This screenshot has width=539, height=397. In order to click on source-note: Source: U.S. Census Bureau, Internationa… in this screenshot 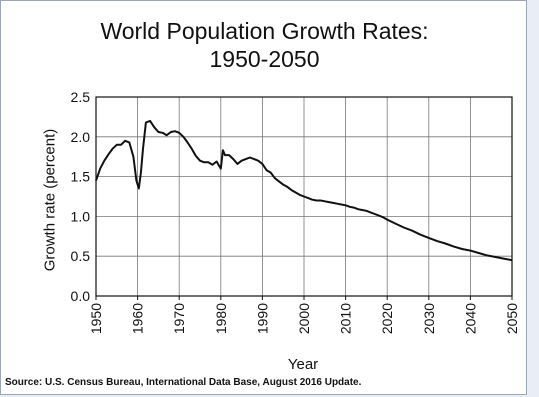, I will do `click(183, 382)`.